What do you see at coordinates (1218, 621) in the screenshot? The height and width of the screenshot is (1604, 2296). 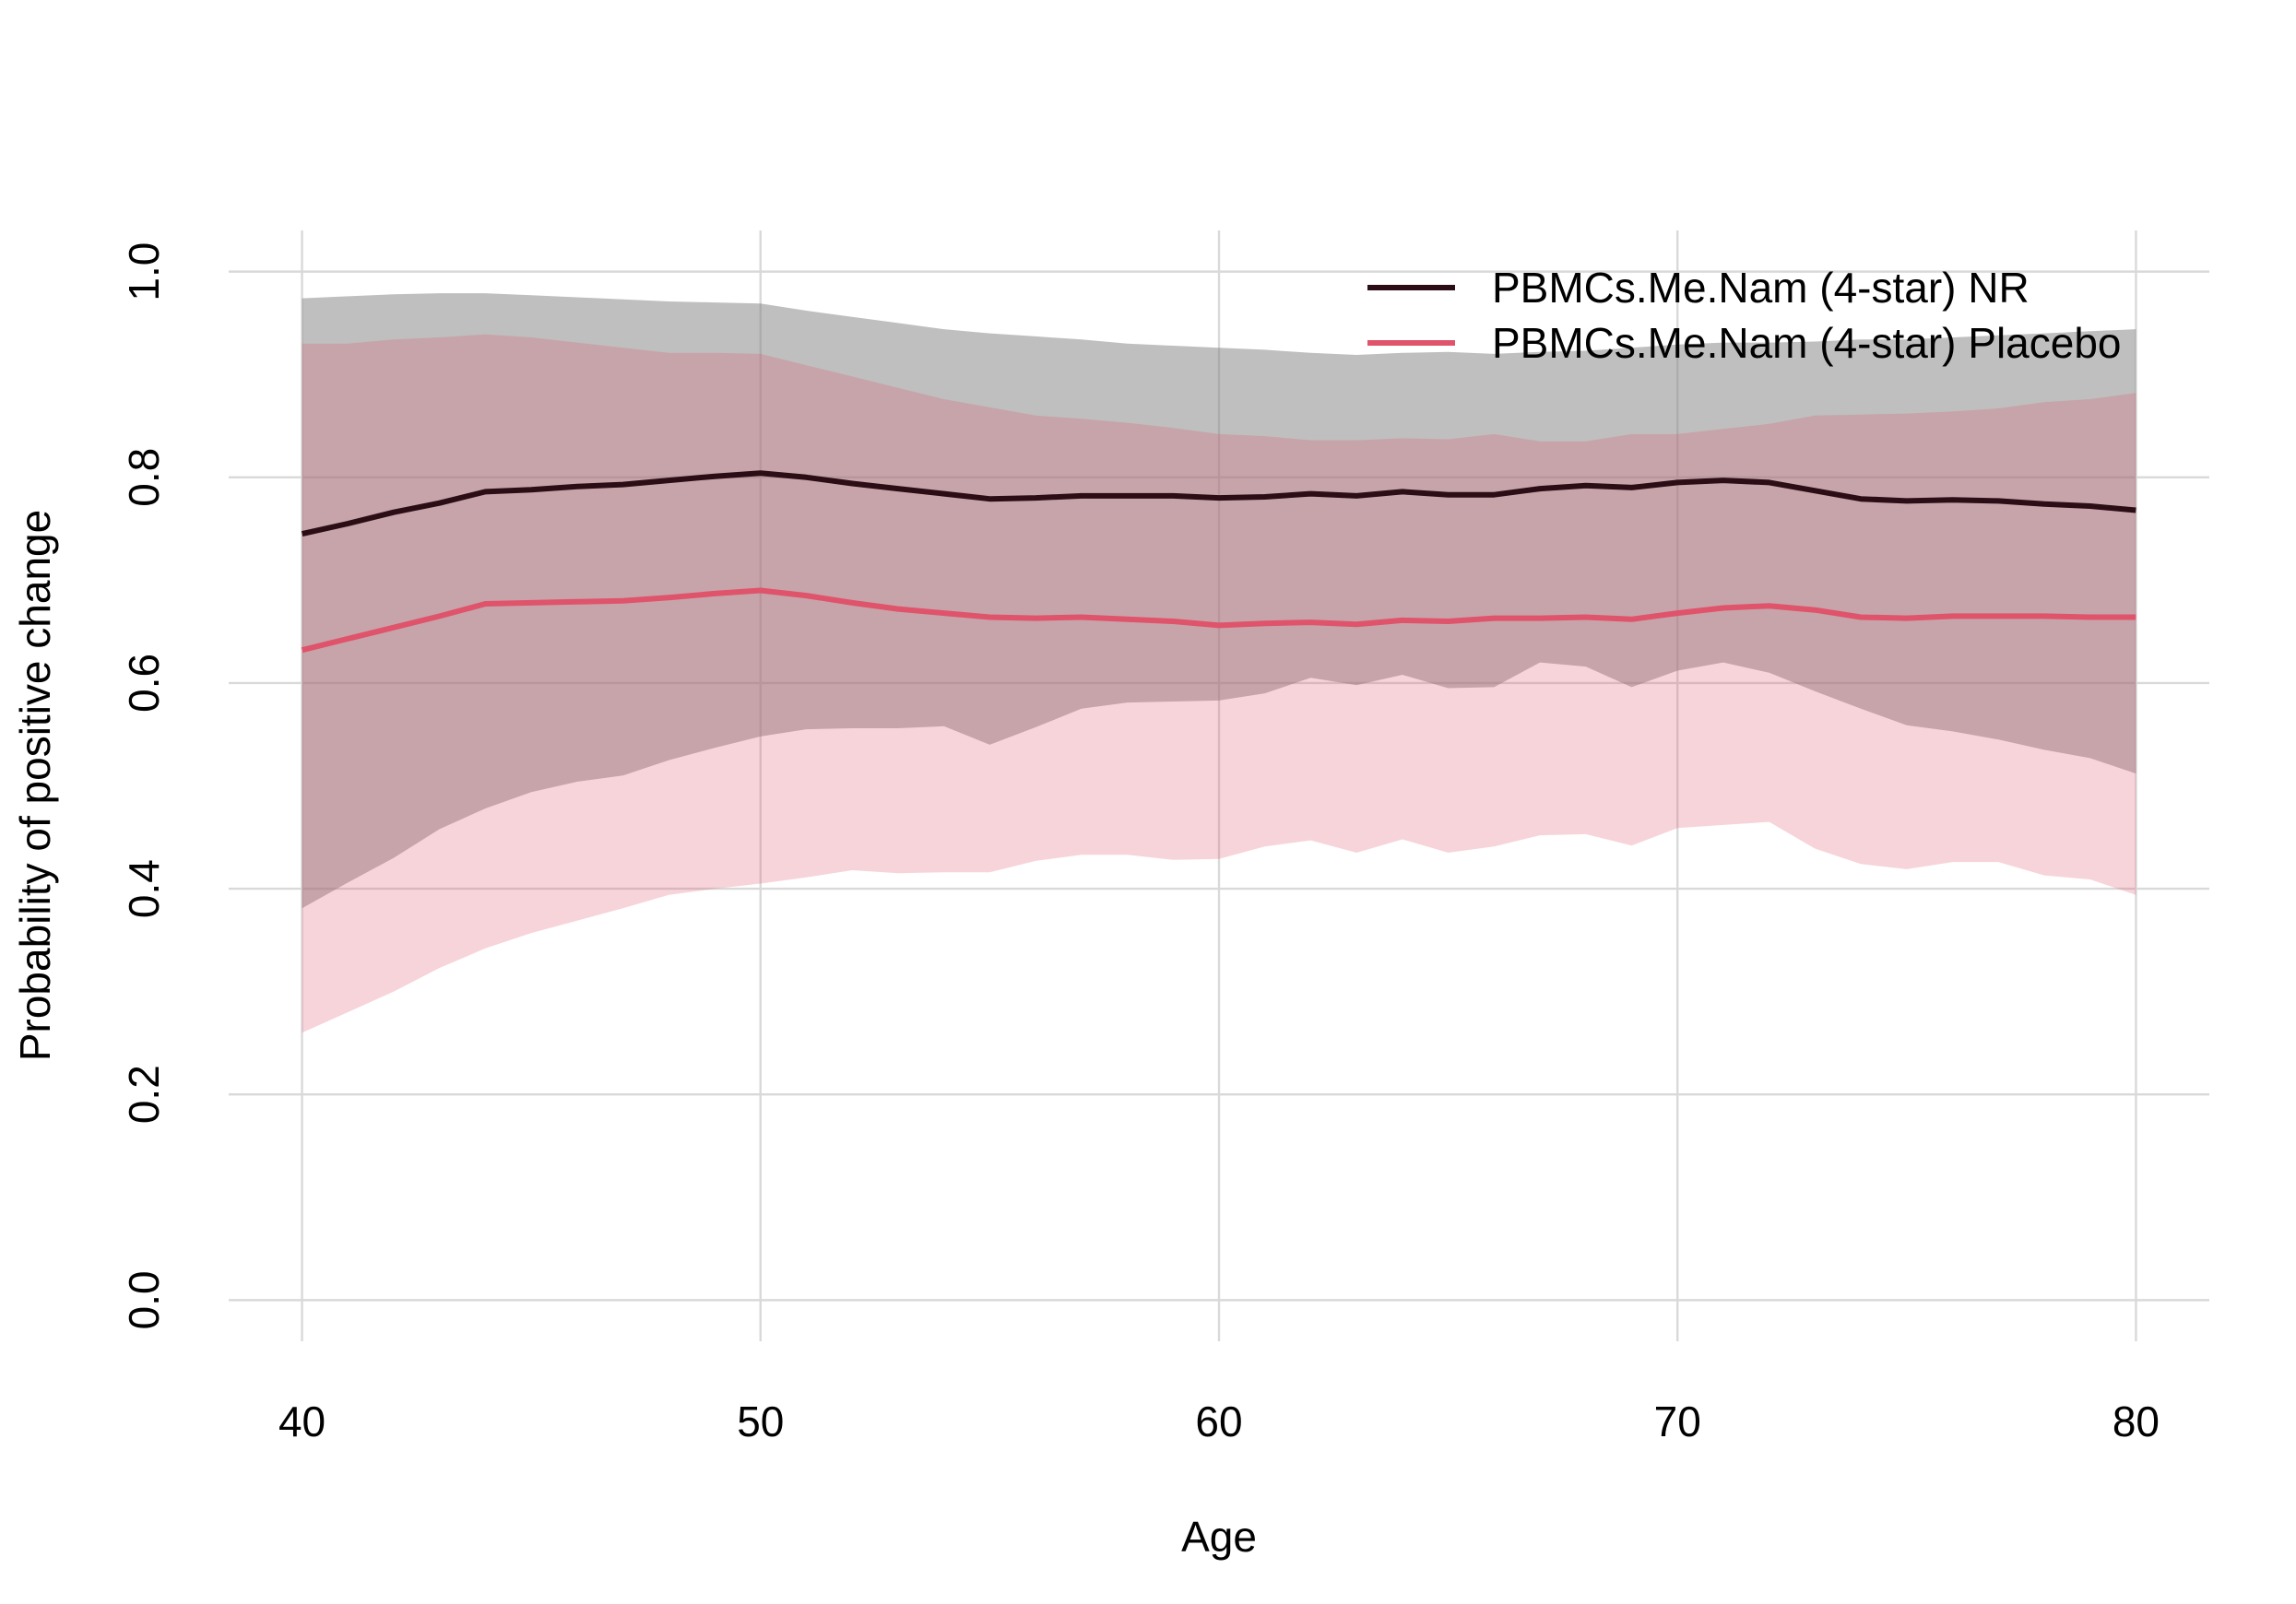 I see `series-line-placebo` at bounding box center [1218, 621].